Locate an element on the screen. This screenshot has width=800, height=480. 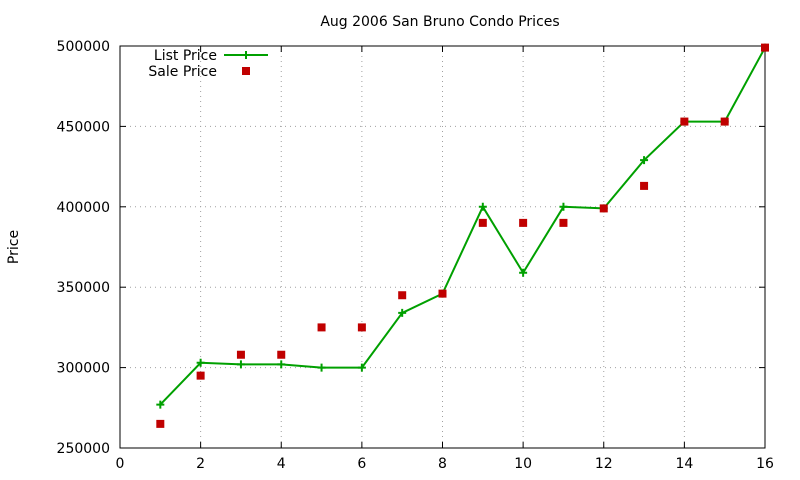
legend-label: Sale Price is located at coordinates (182, 72).